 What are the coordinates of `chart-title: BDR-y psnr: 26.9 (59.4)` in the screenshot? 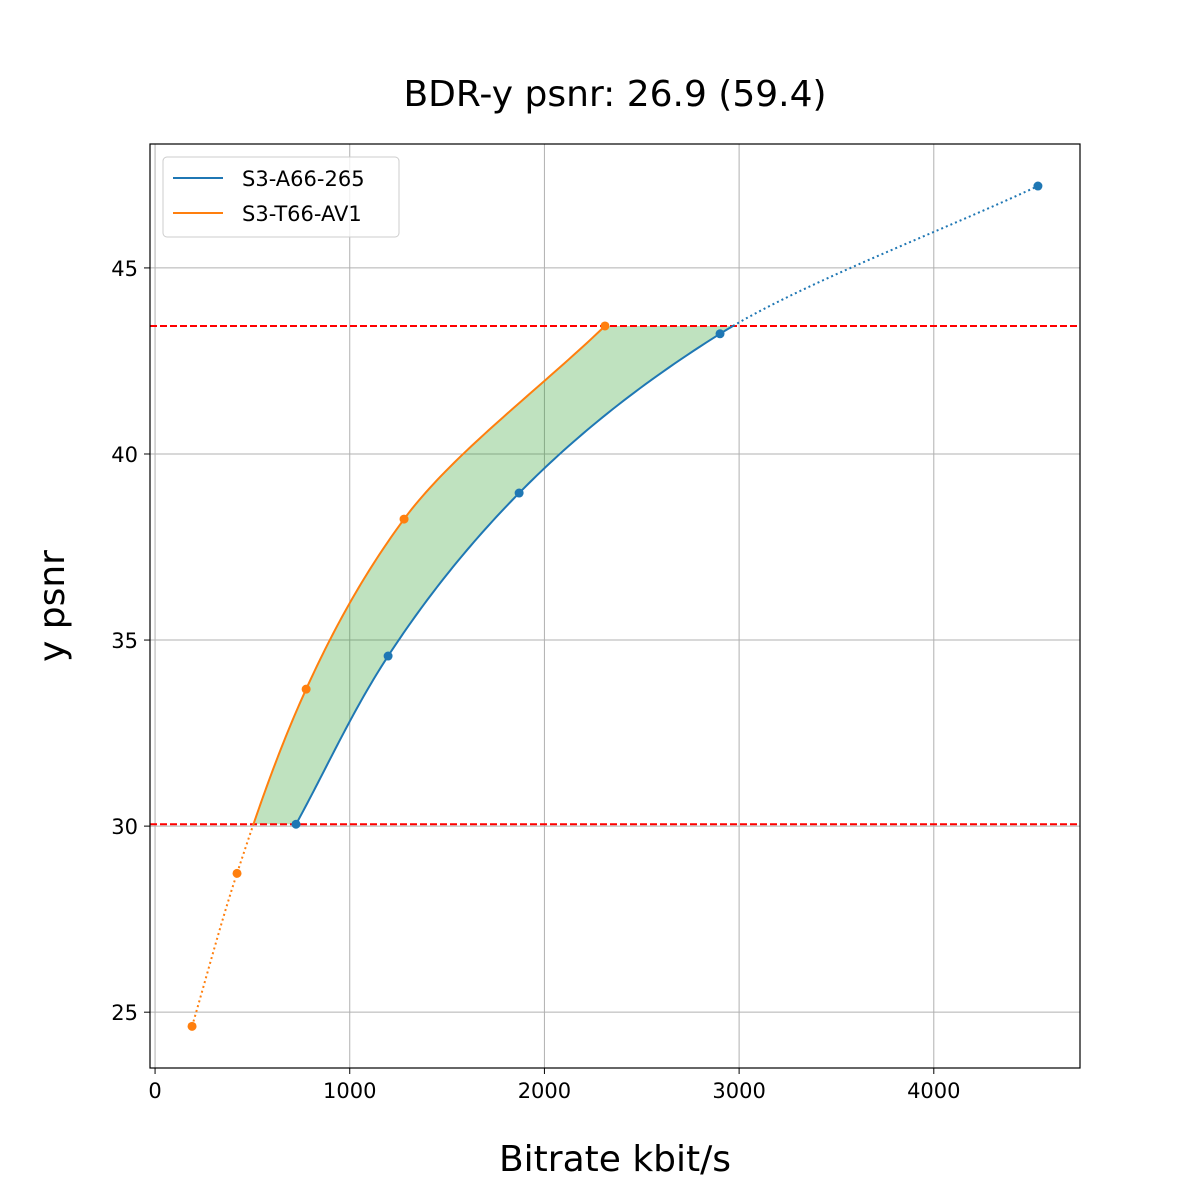 It's located at (614, 94).